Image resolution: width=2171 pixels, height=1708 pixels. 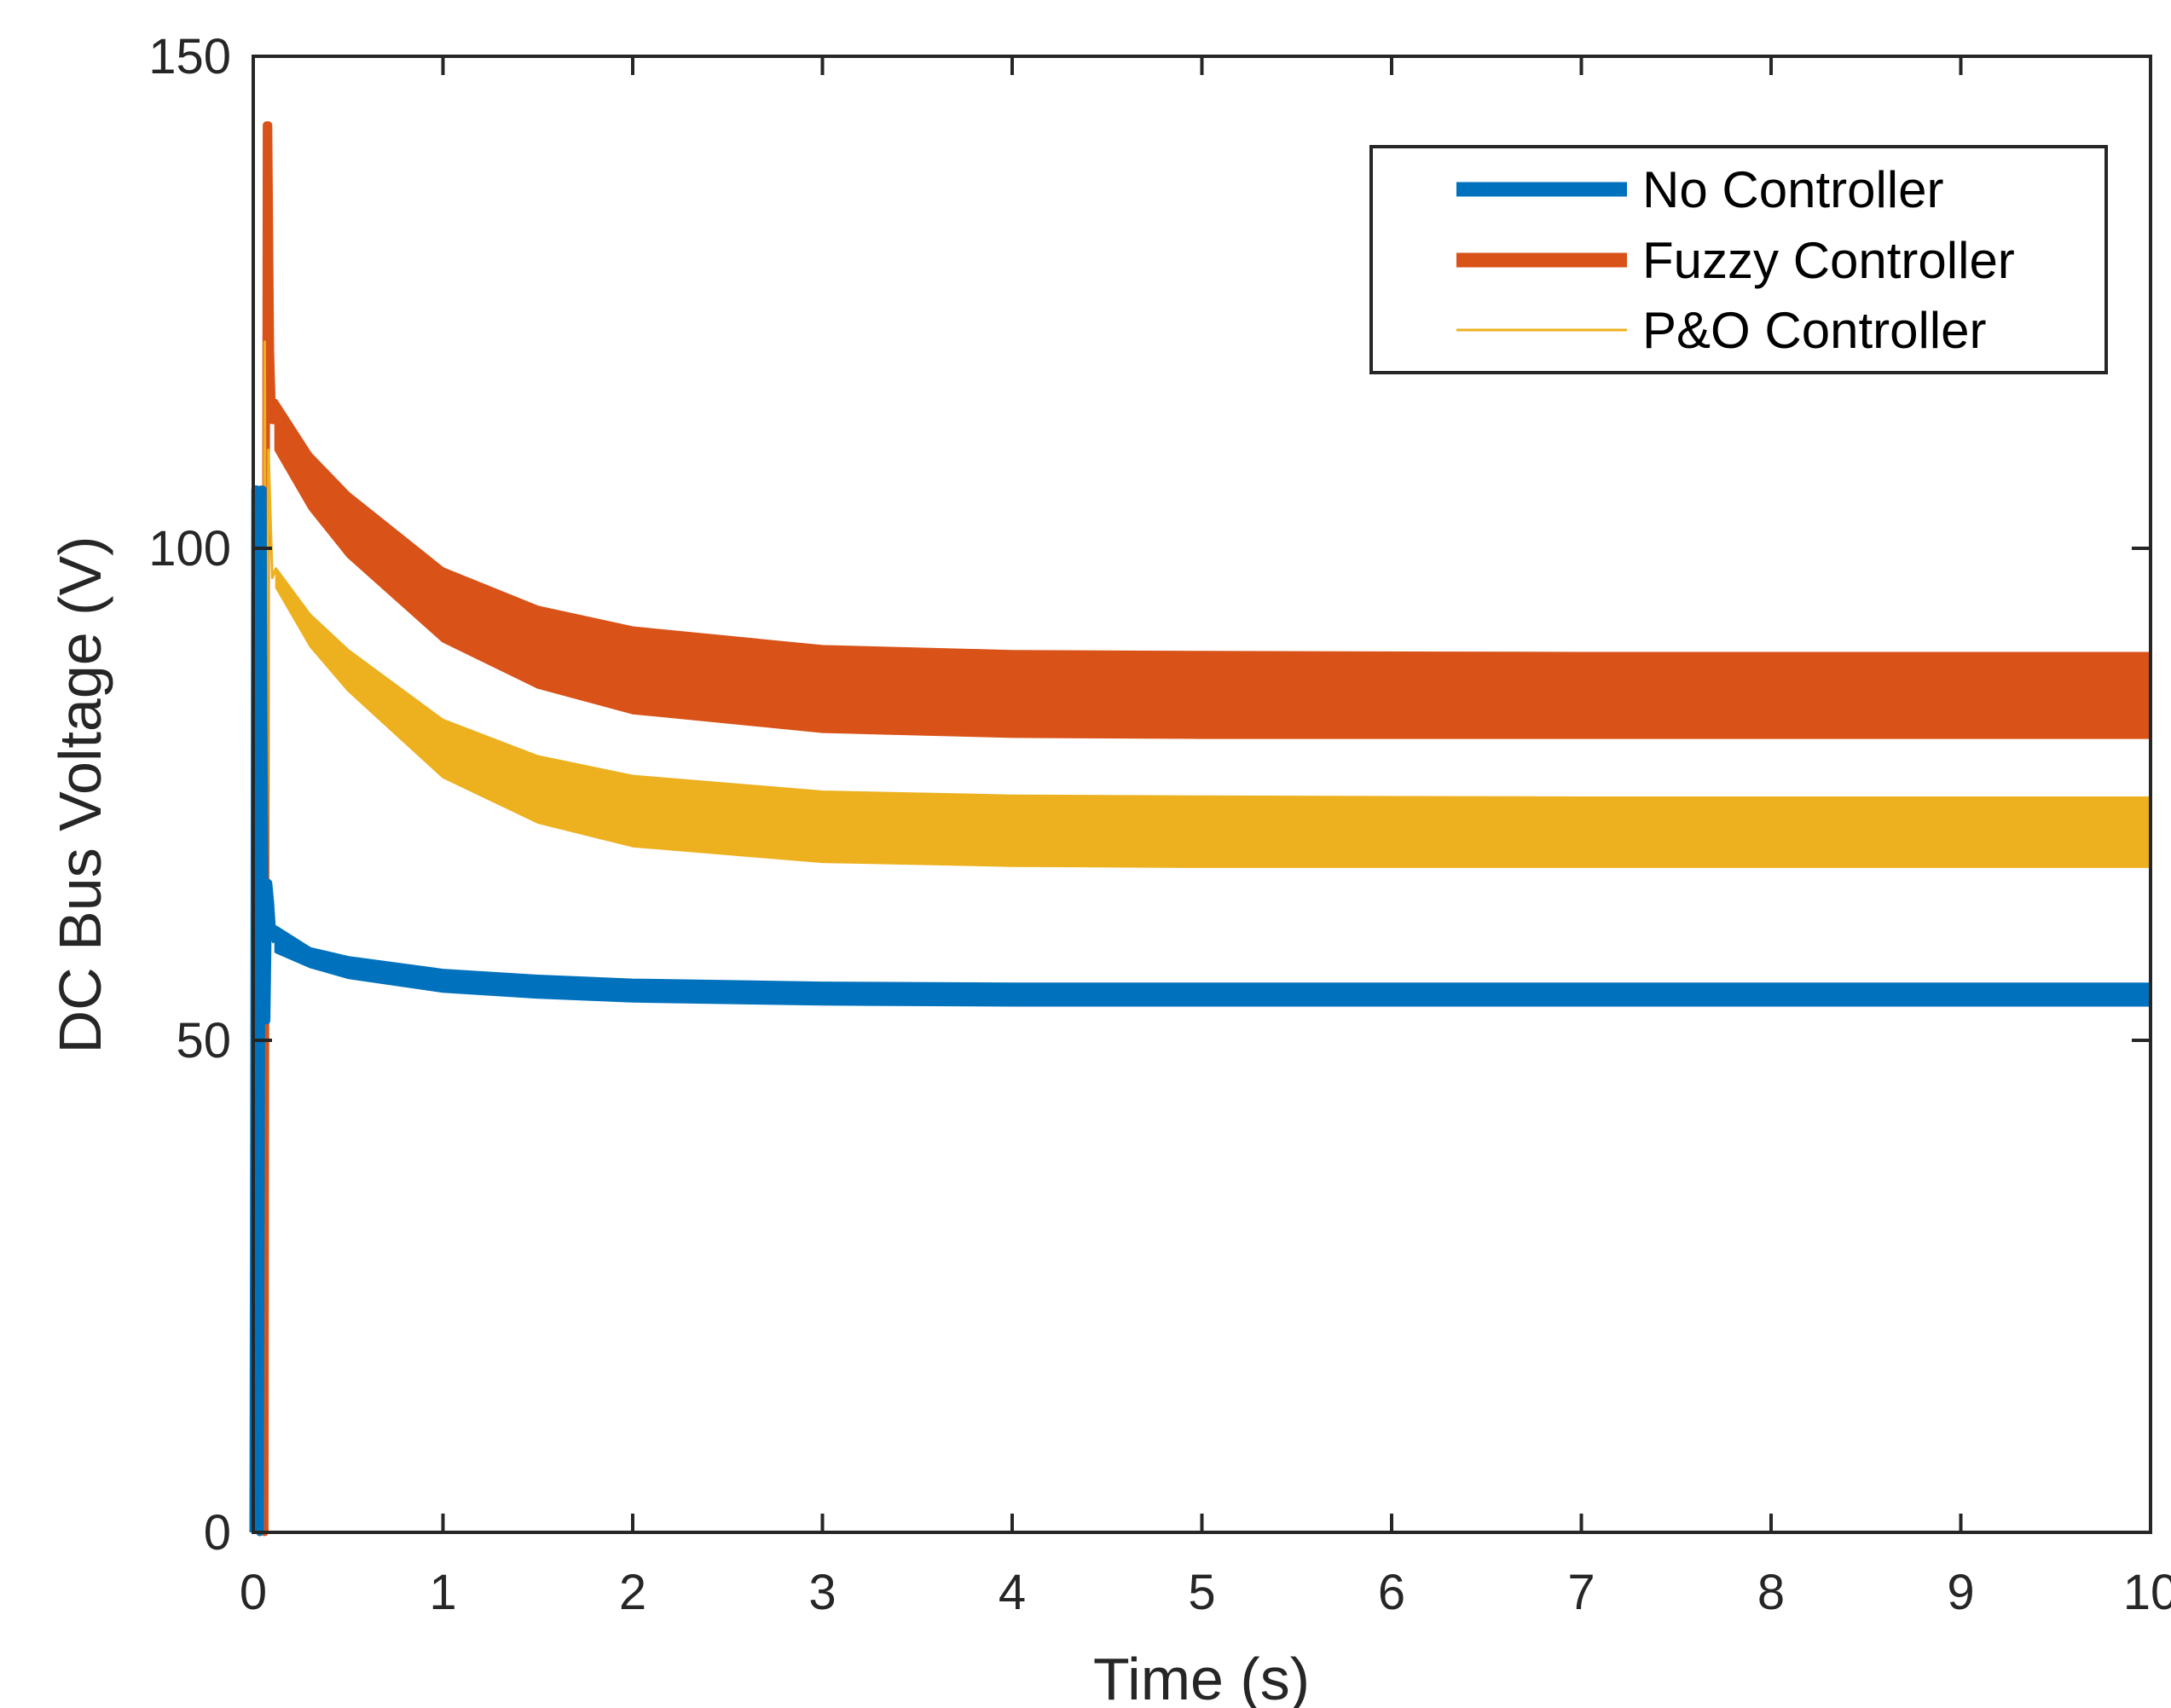 What do you see at coordinates (632, 1592) in the screenshot?
I see `x-tick-label: 2` at bounding box center [632, 1592].